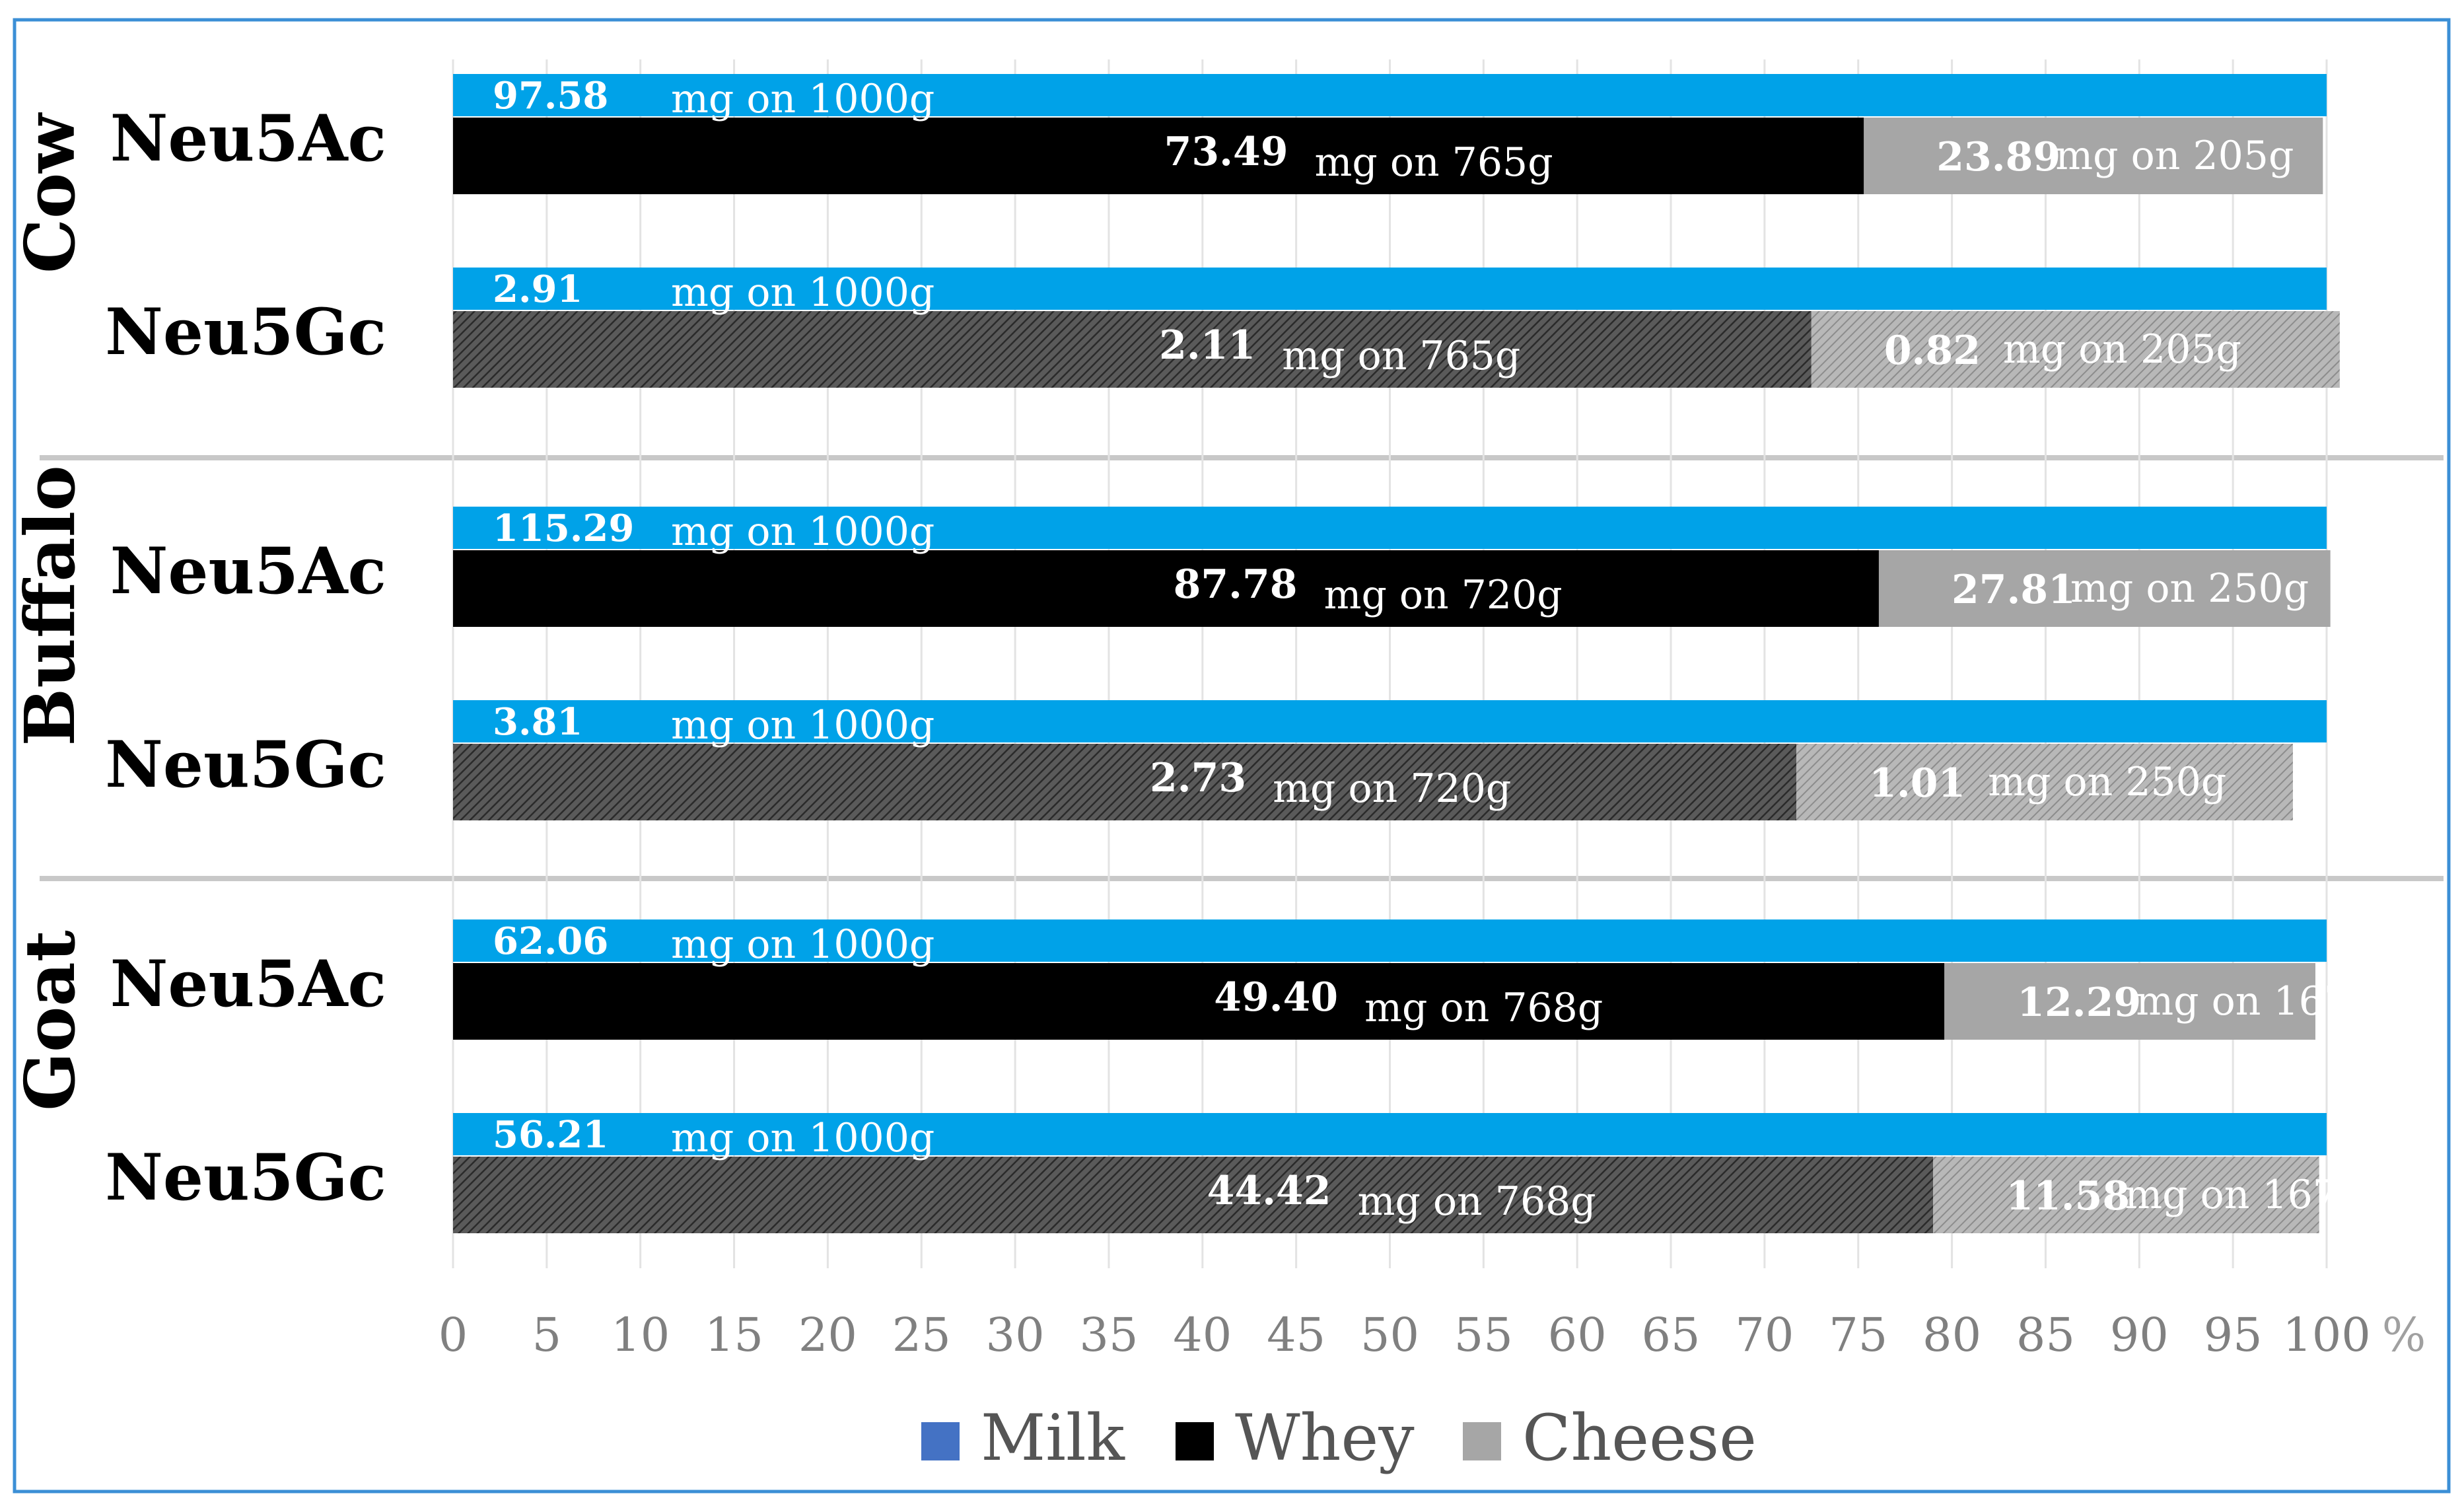  I want to click on x-unit-label: %, so click(2404, 1335).